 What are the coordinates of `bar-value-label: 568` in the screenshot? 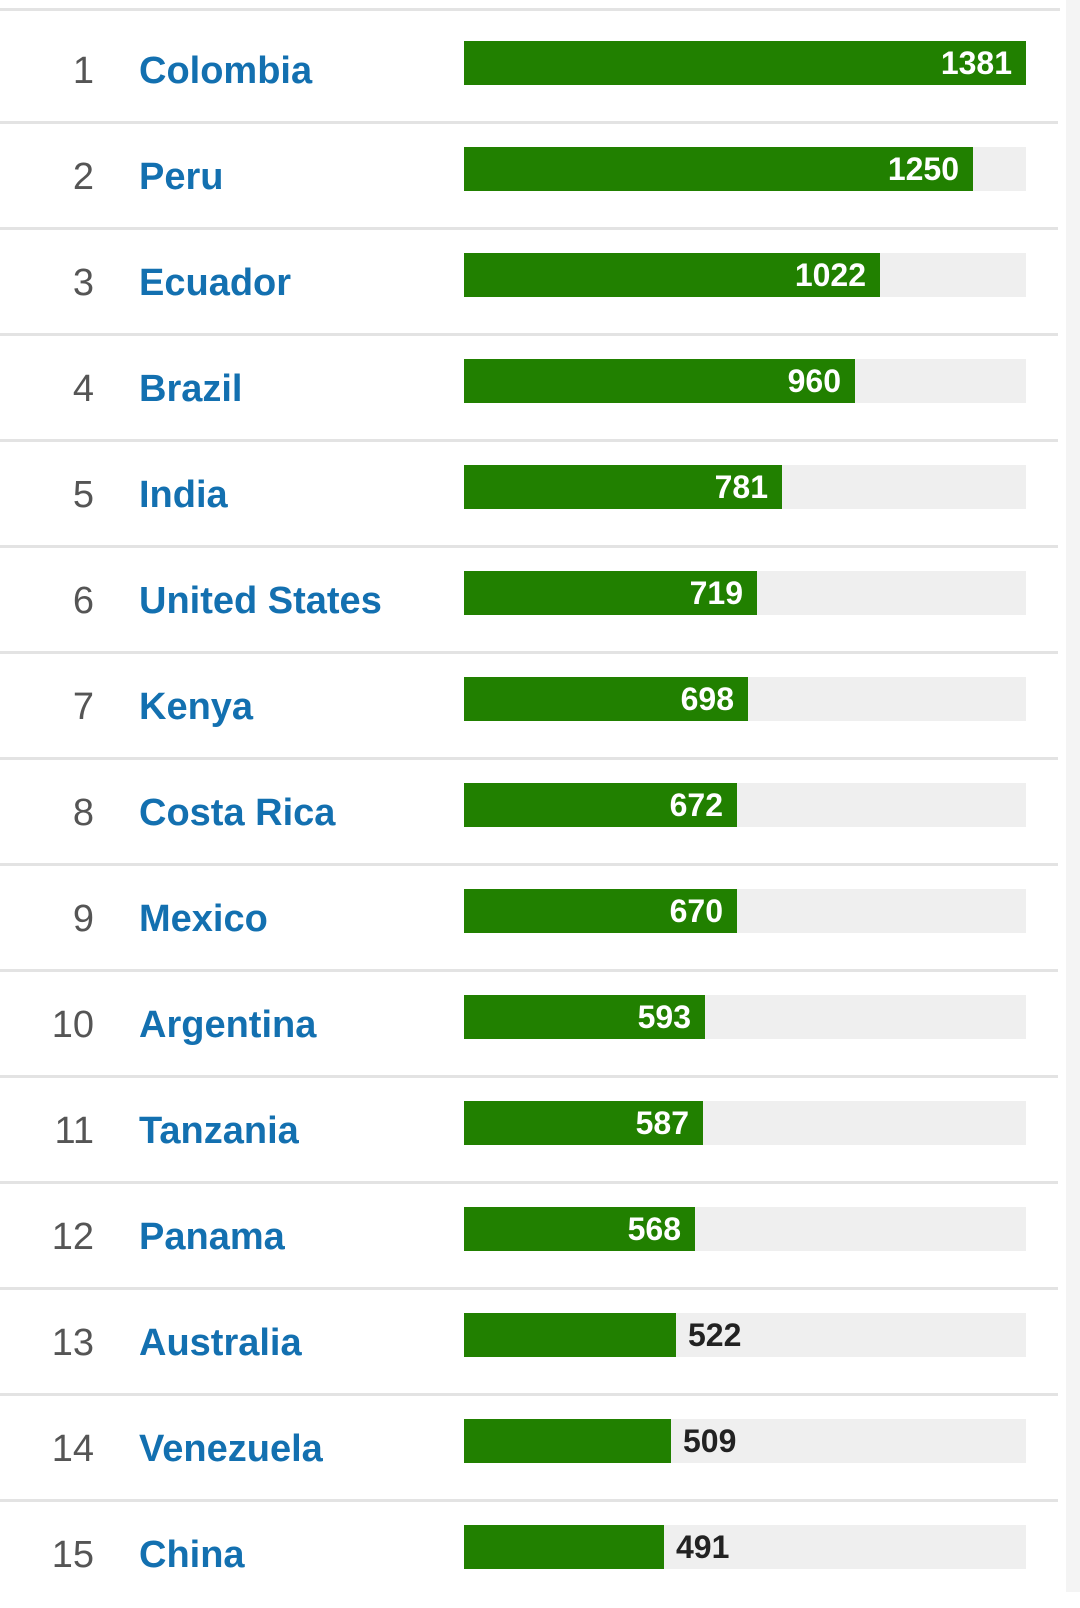 It's located at (654, 1229).